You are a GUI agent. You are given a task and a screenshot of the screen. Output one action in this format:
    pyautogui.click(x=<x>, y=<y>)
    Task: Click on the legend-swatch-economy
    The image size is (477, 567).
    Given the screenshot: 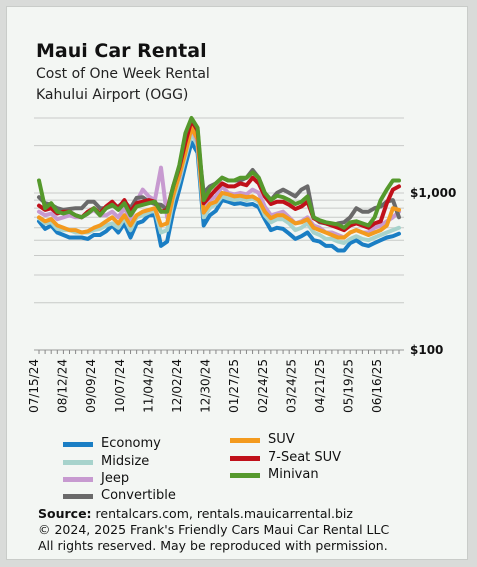 What is the action you would take?
    pyautogui.click(x=78, y=444)
    